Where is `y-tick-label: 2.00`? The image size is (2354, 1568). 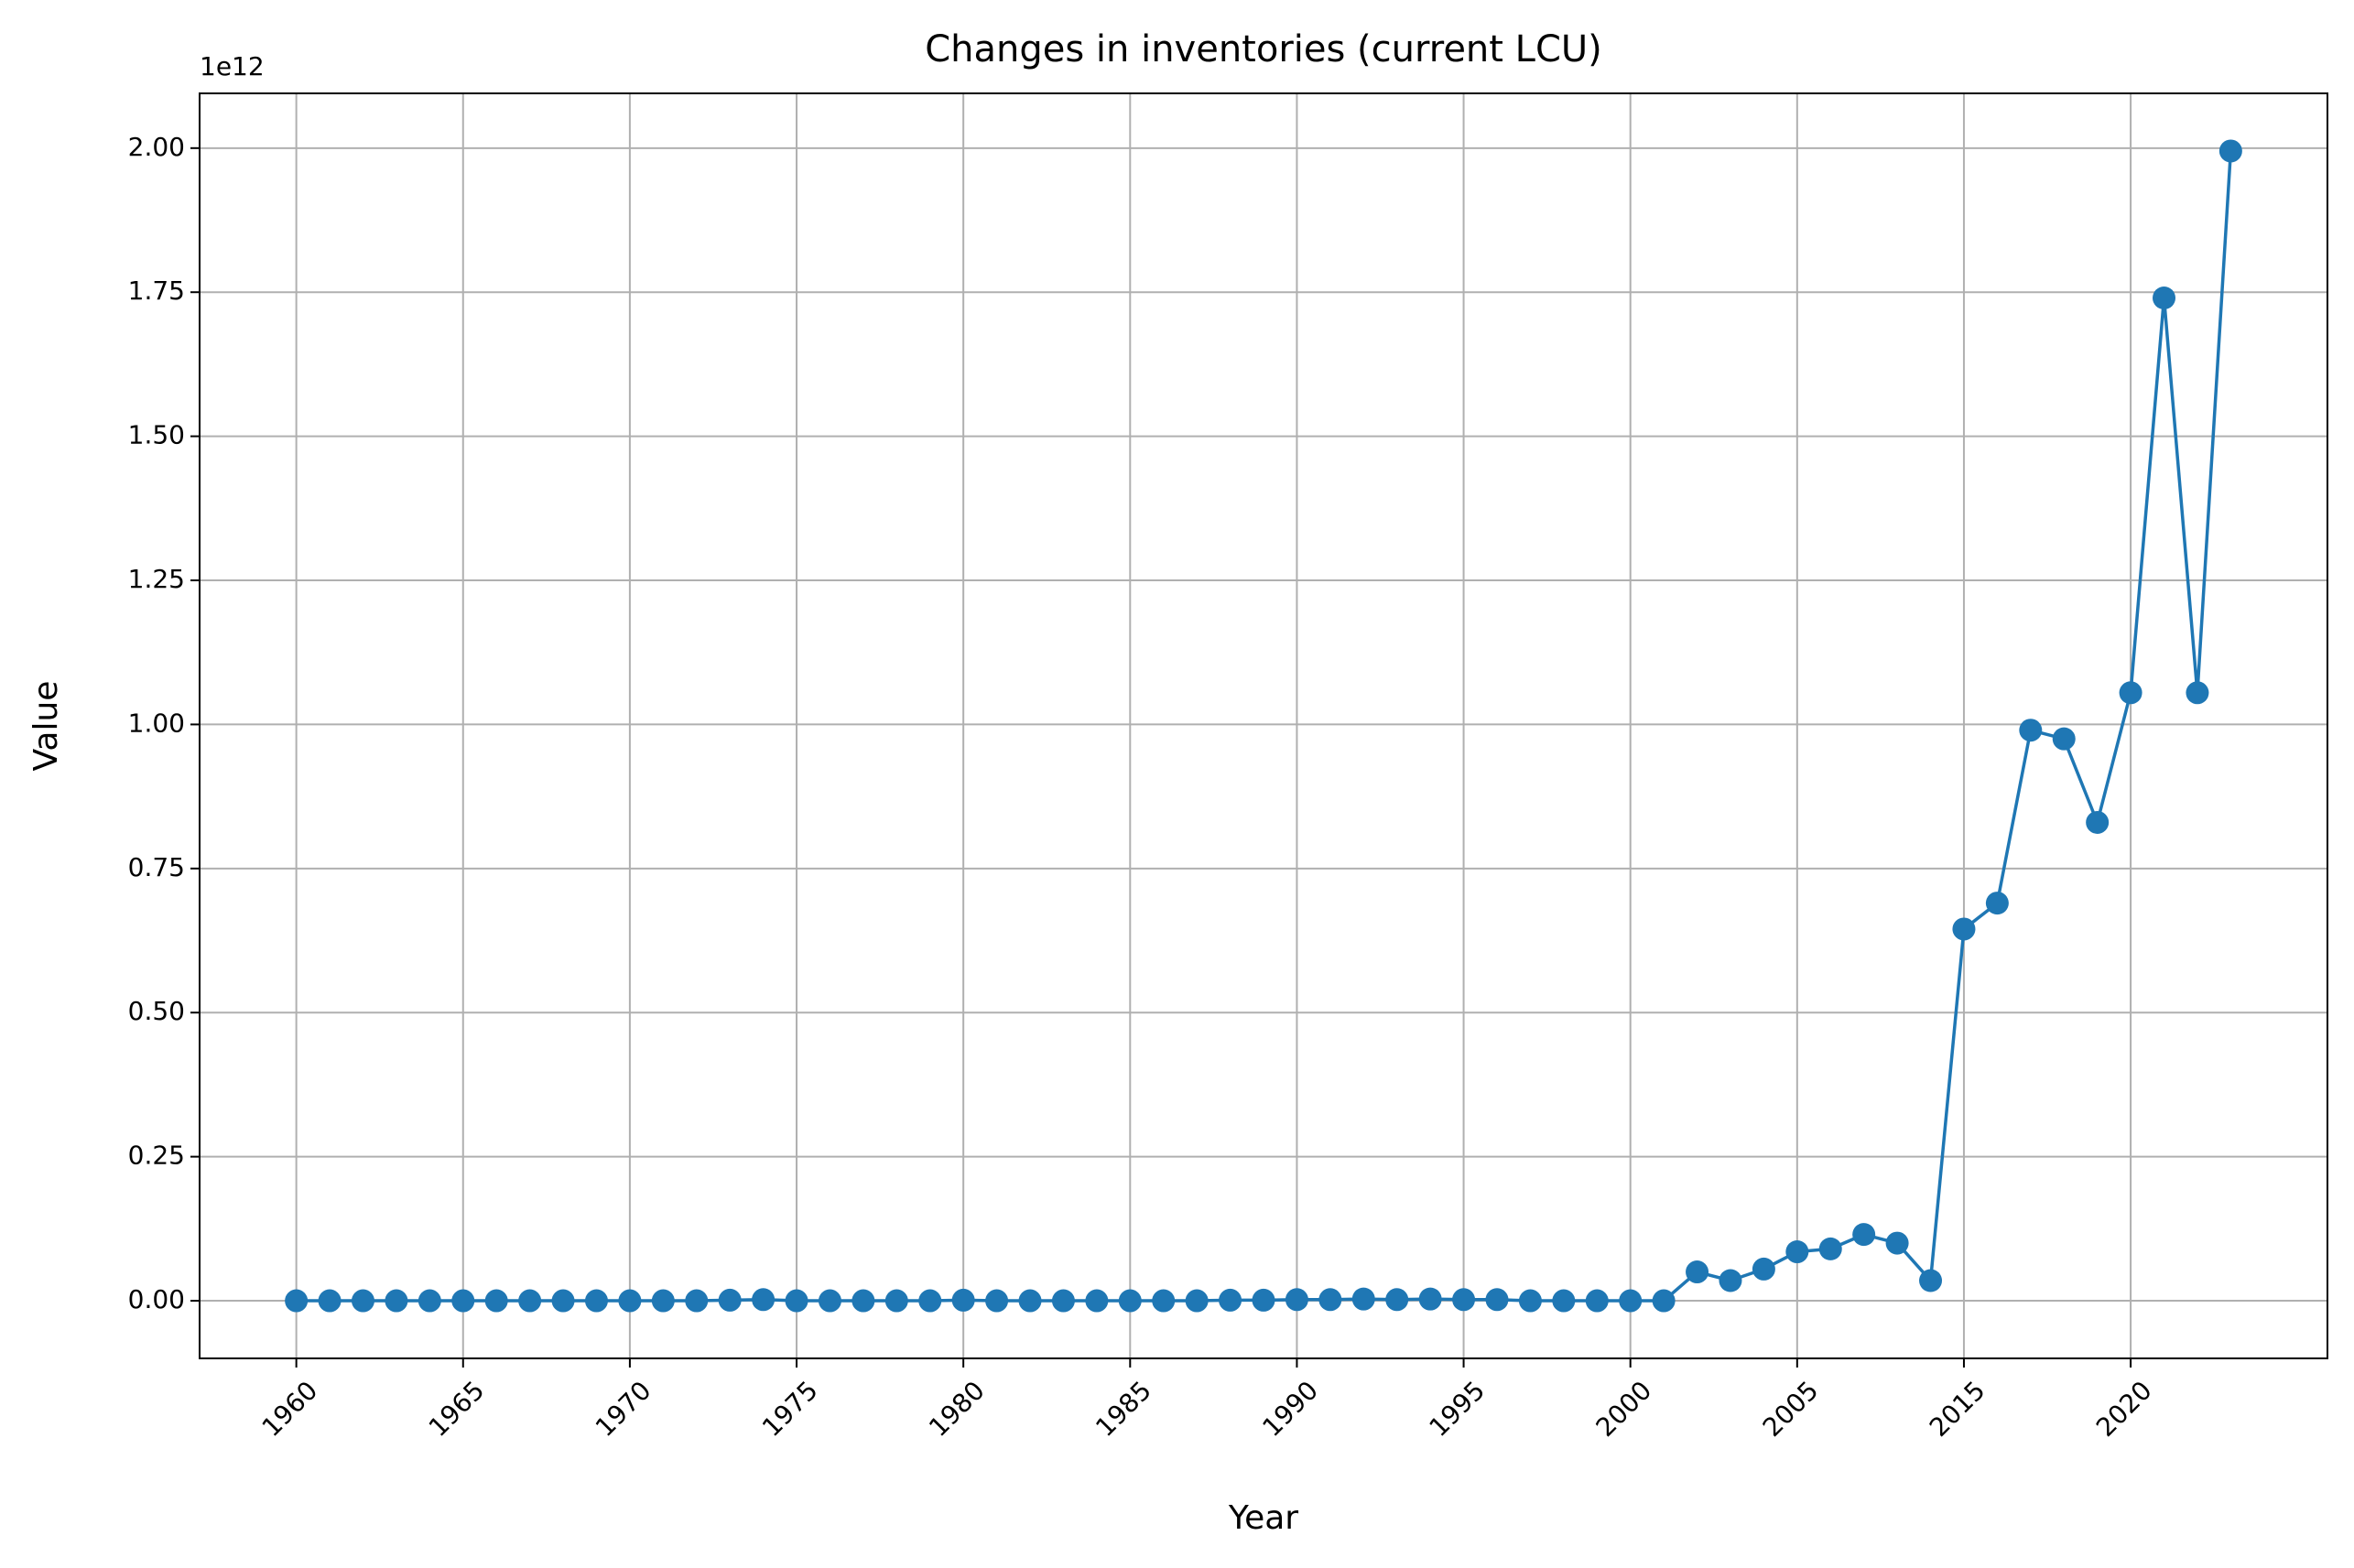
y-tick-label: 2.00 is located at coordinates (157, 147).